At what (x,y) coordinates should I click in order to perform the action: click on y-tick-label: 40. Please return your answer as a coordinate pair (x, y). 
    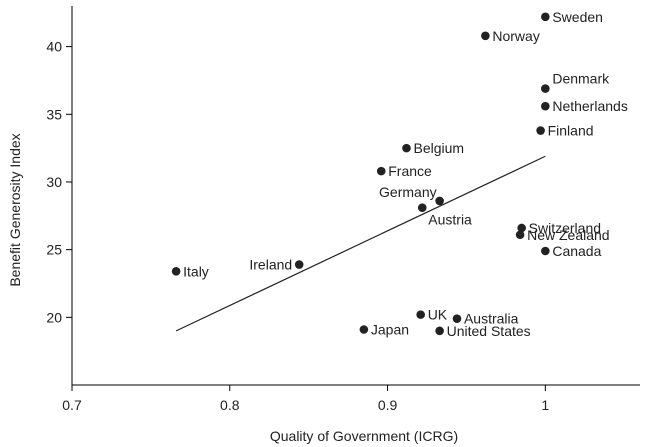
    Looking at the image, I should click on (54, 47).